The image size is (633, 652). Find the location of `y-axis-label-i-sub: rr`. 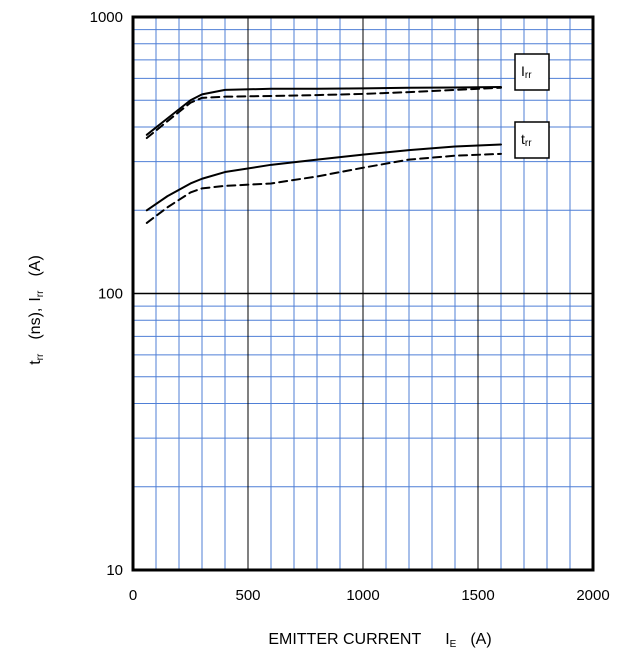

y-axis-label-i-sub: rr is located at coordinates (40, 293).